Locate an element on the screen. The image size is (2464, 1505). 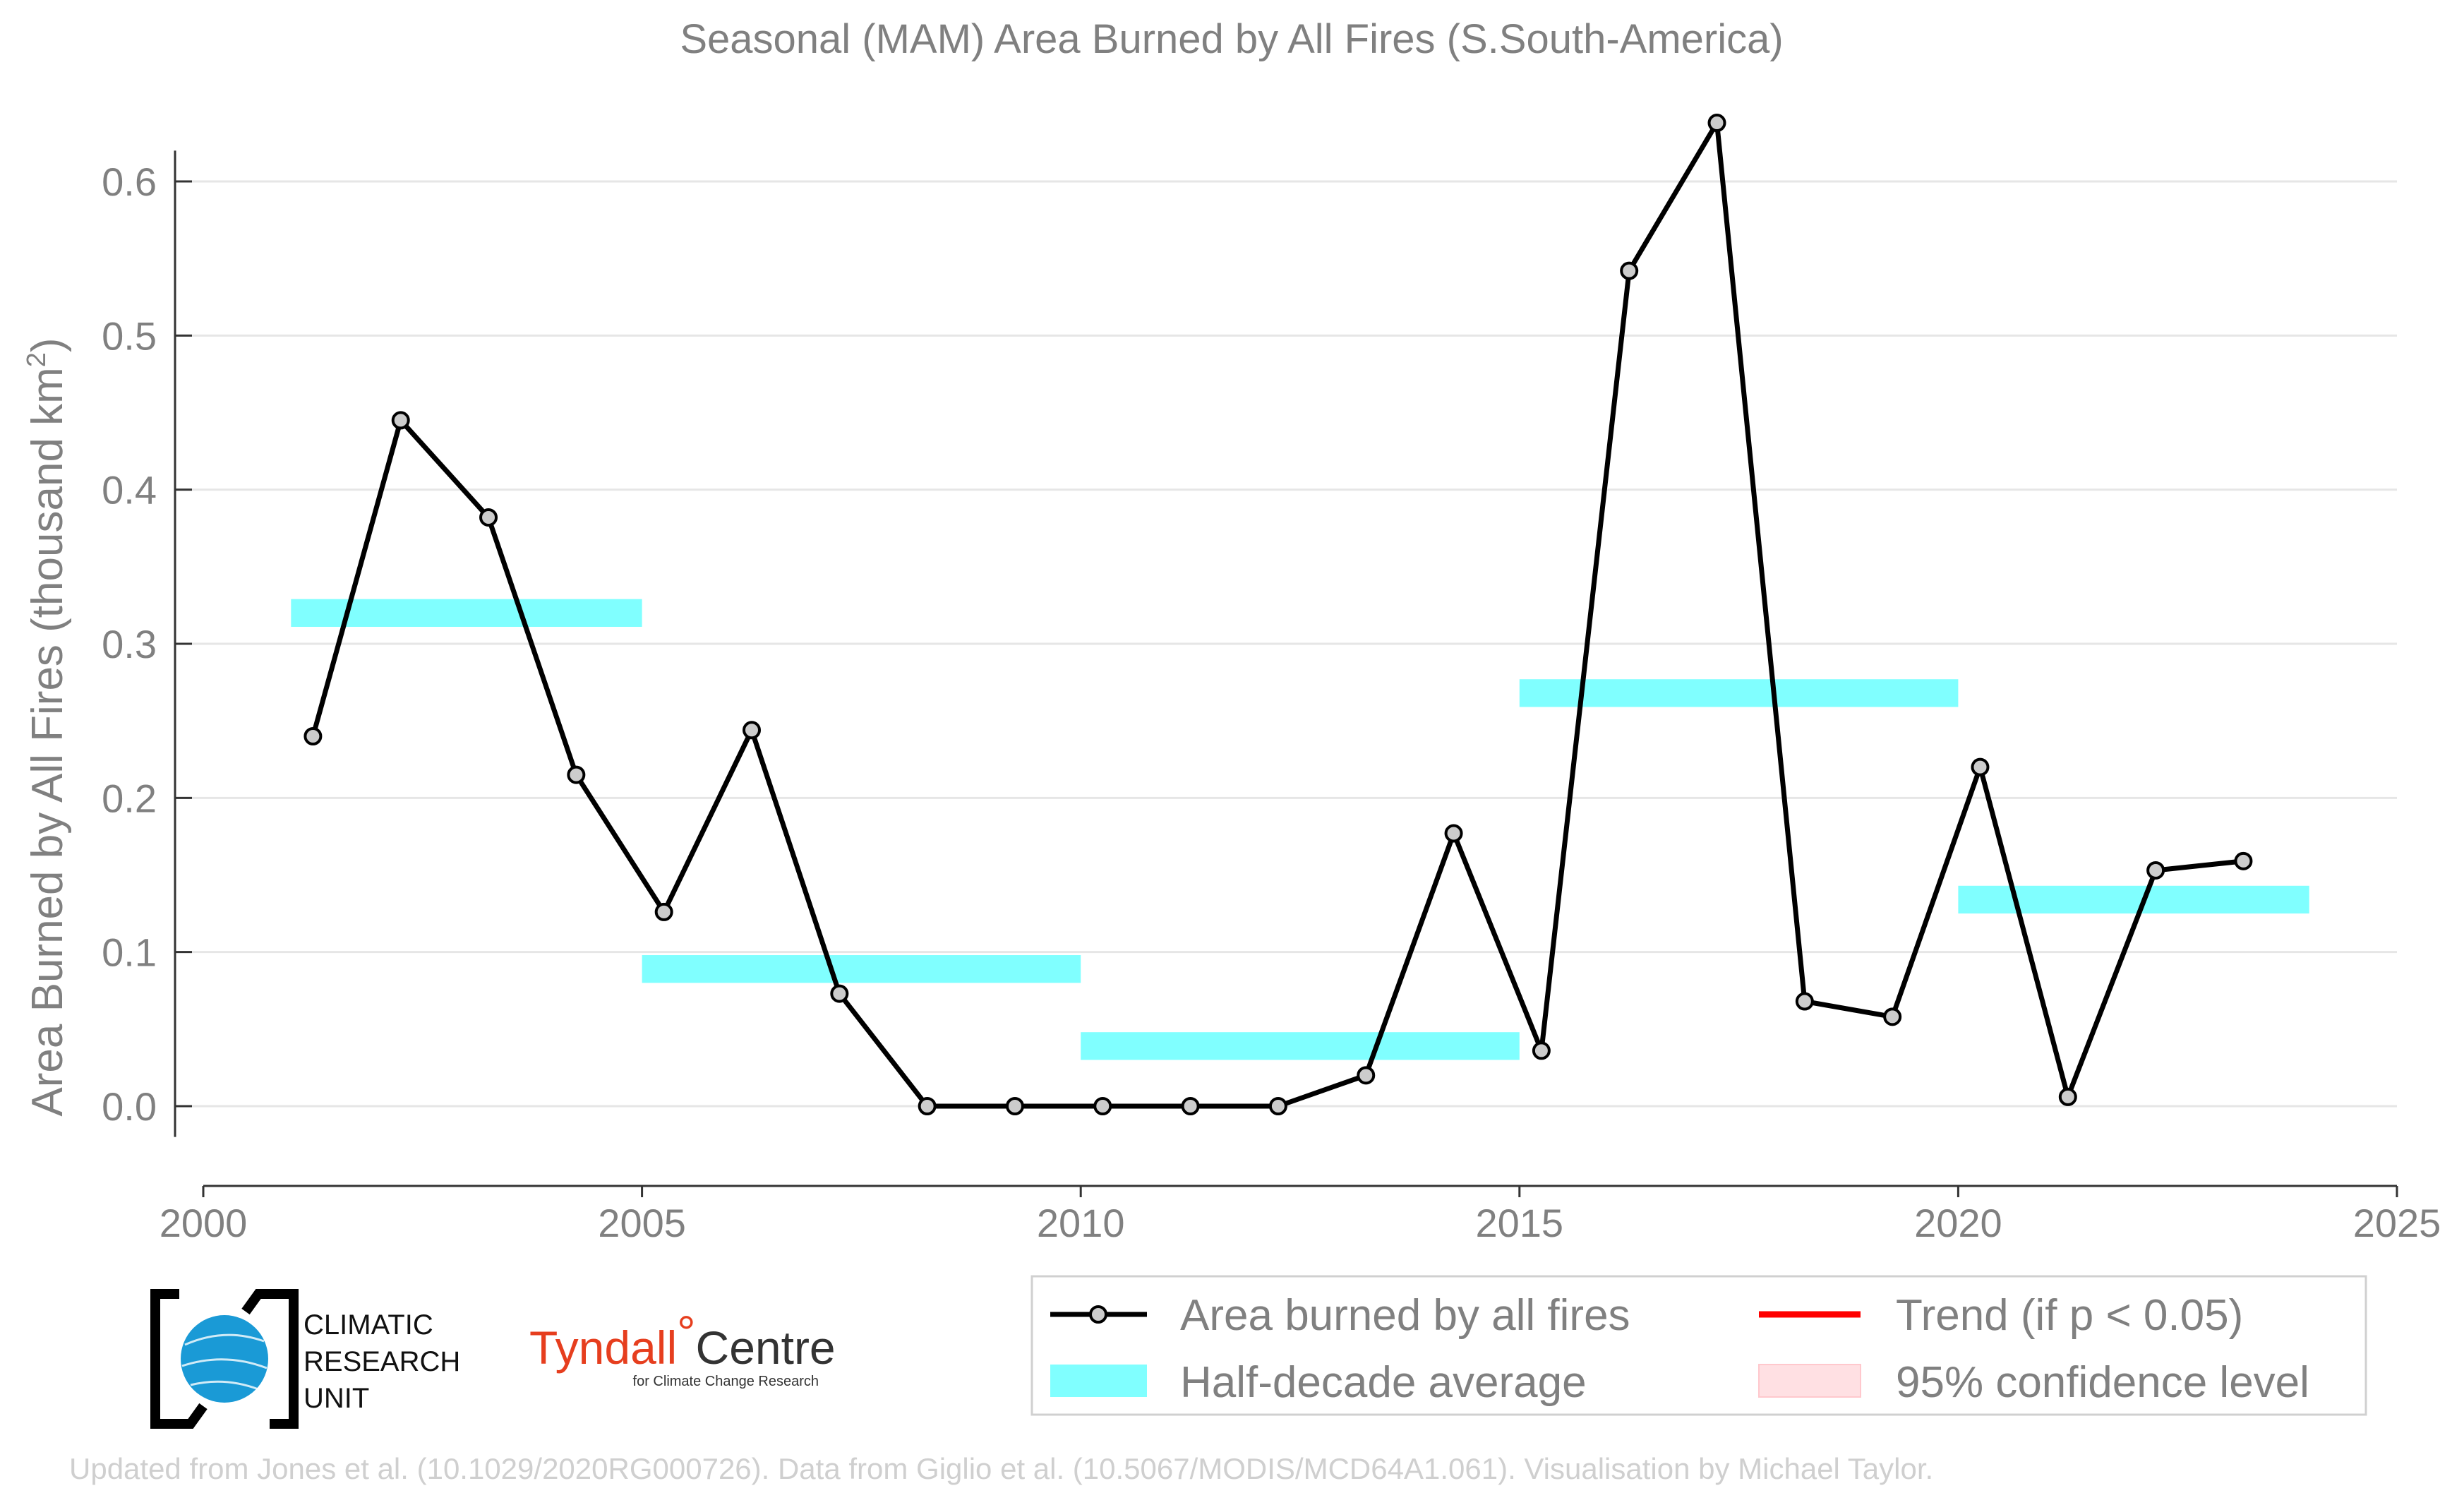
y-tick-label-5: 0.5 is located at coordinates (129, 335).